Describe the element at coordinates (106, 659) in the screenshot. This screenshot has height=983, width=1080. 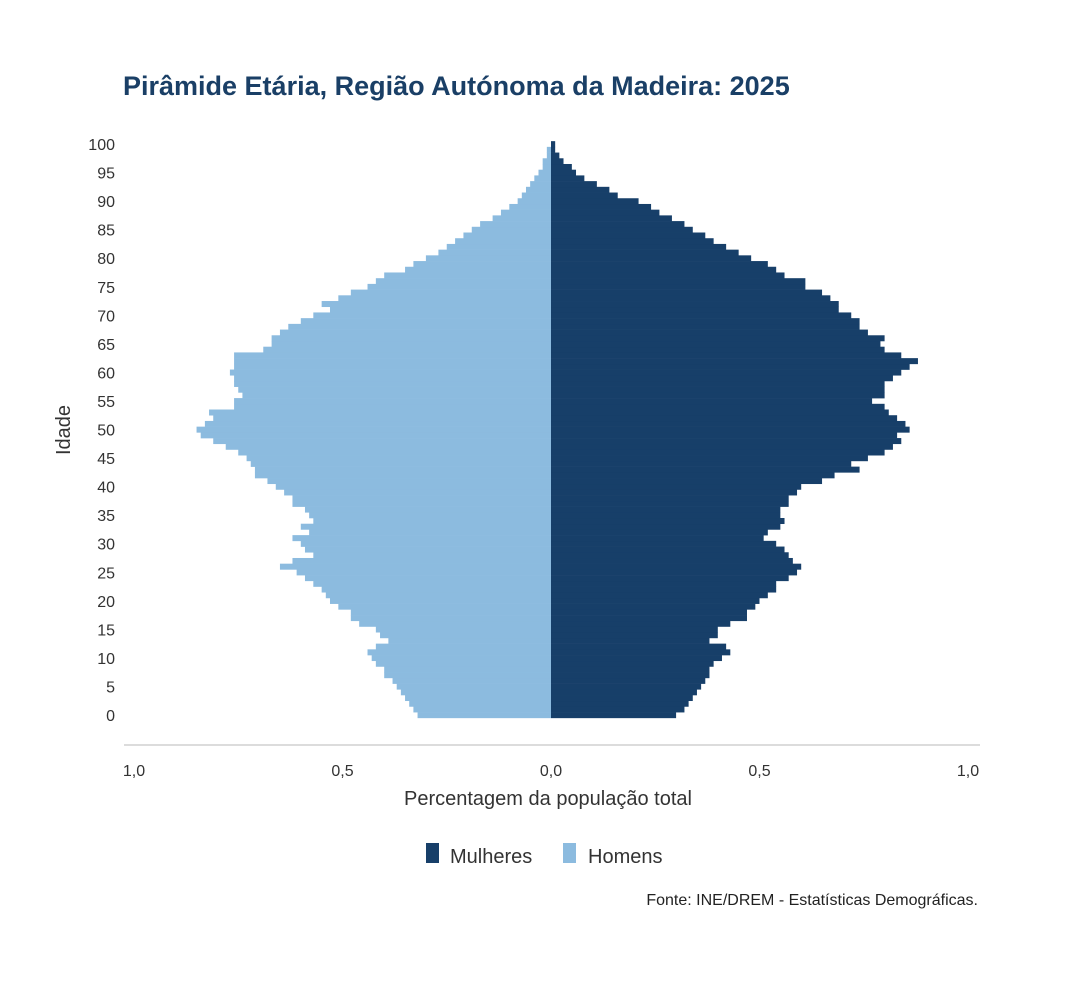
I see `y-tick-label: 10` at that location.